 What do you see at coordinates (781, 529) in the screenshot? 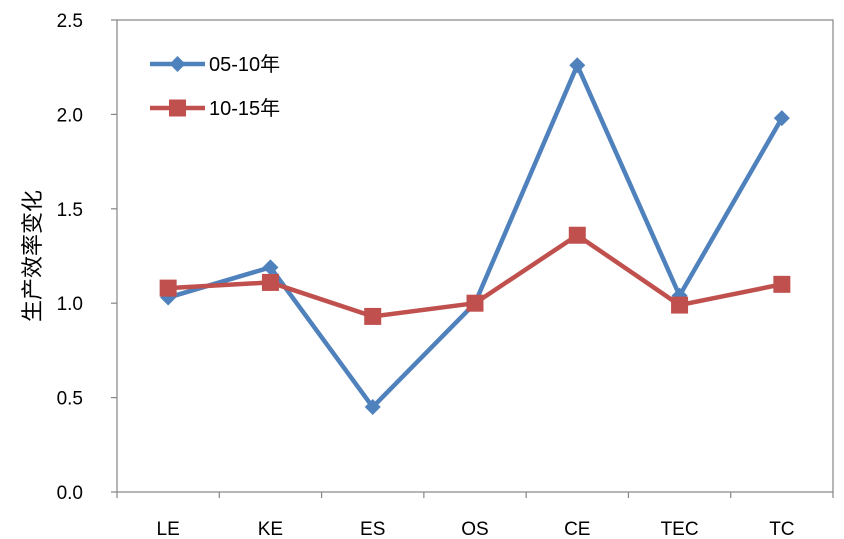
I see `x-tick-label: TC` at bounding box center [781, 529].